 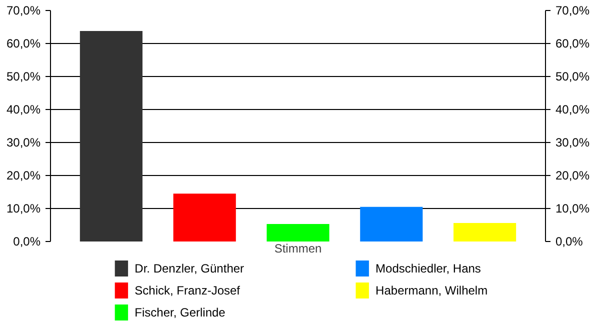 What do you see at coordinates (23, 175) in the screenshot?
I see `y-tick-label: 20,0%` at bounding box center [23, 175].